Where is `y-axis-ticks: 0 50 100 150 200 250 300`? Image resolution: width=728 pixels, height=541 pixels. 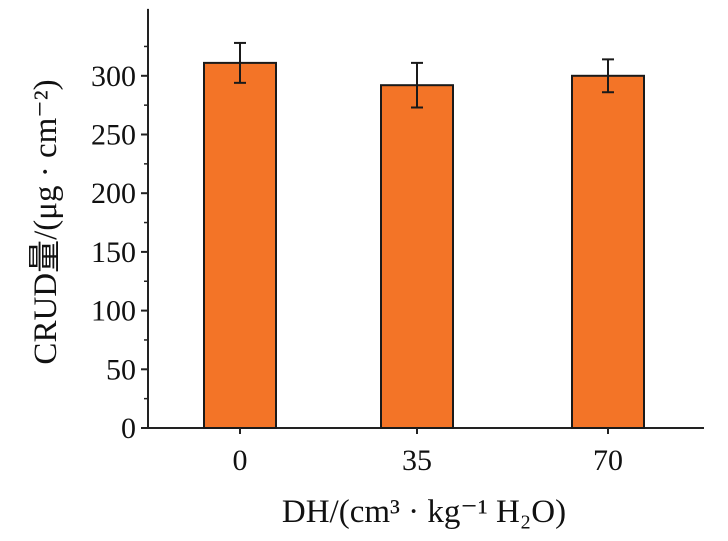 y-axis-ticks: 0 50 100 150 200 250 300 is located at coordinates (119, 245).